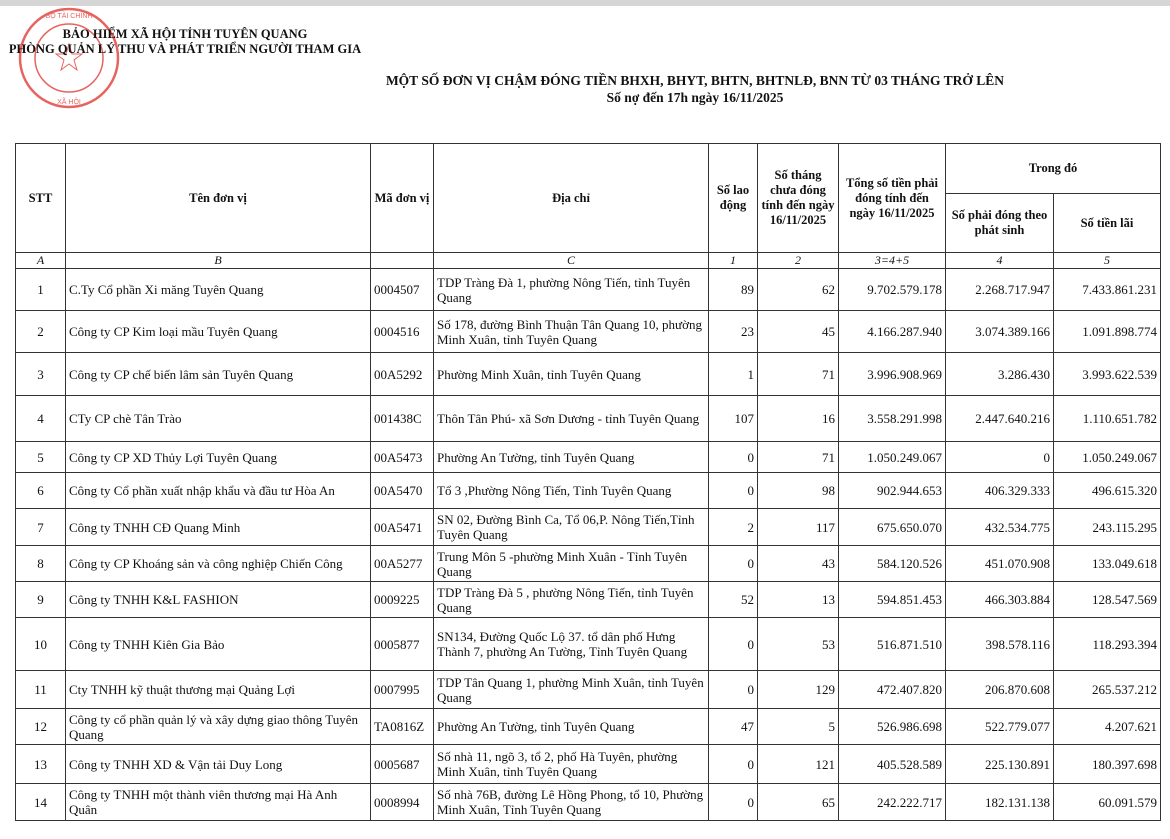 This screenshot has height=839, width=1170. What do you see at coordinates (733, 289) in the screenshot?
I see `cell-workers: 89` at bounding box center [733, 289].